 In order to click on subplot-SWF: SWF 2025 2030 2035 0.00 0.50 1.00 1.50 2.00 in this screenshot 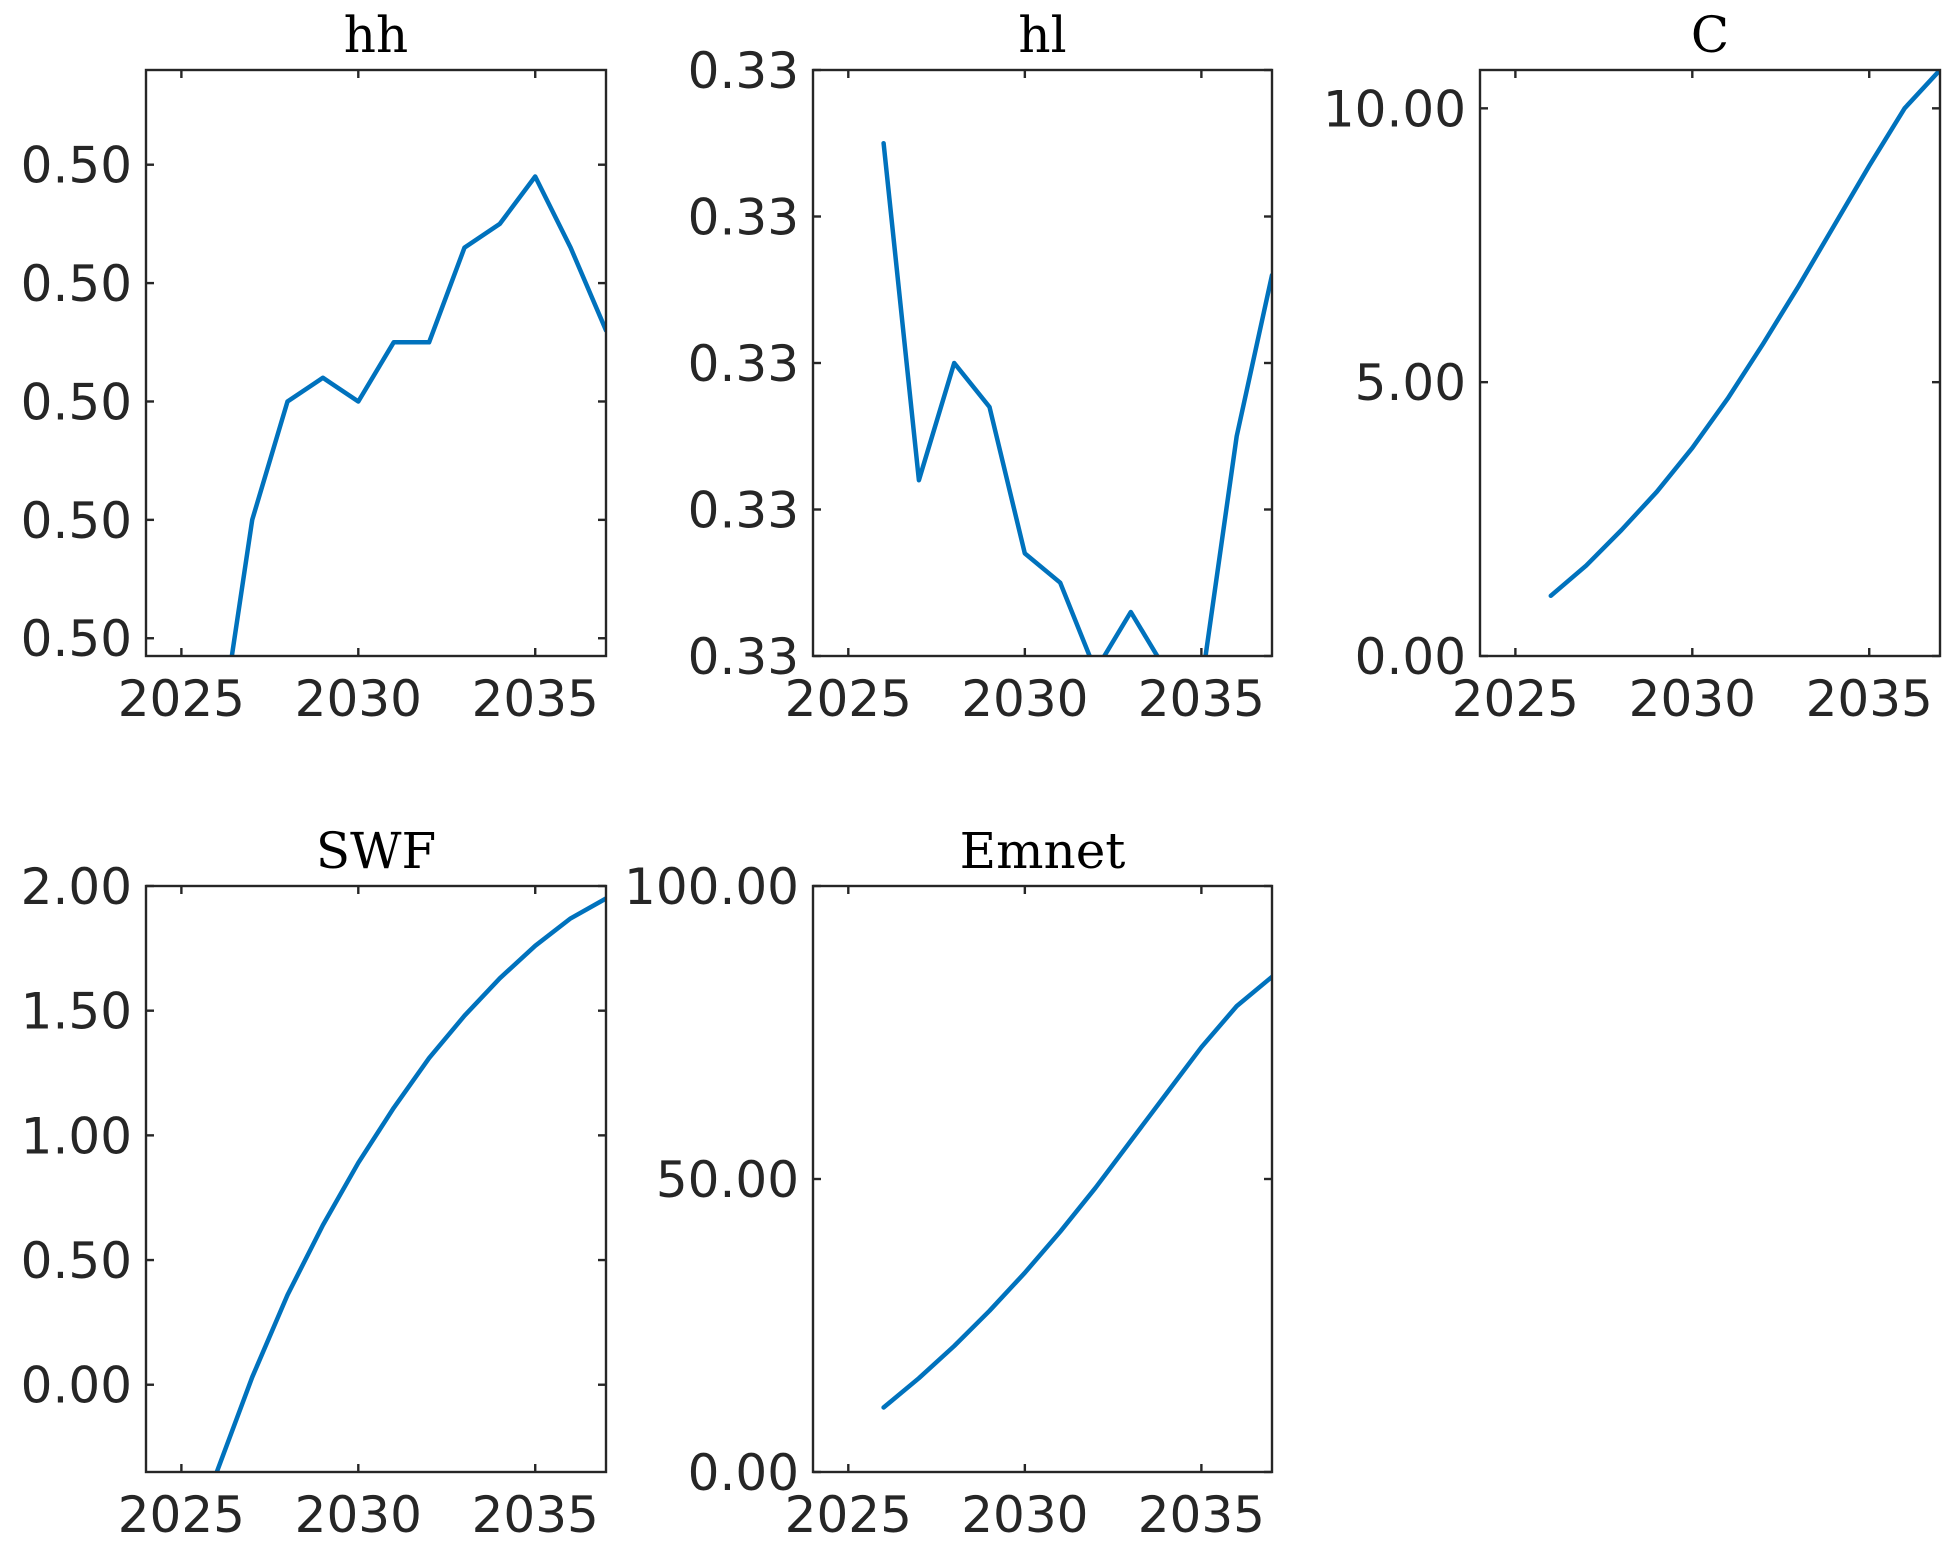, I will do `click(314, 1183)`.